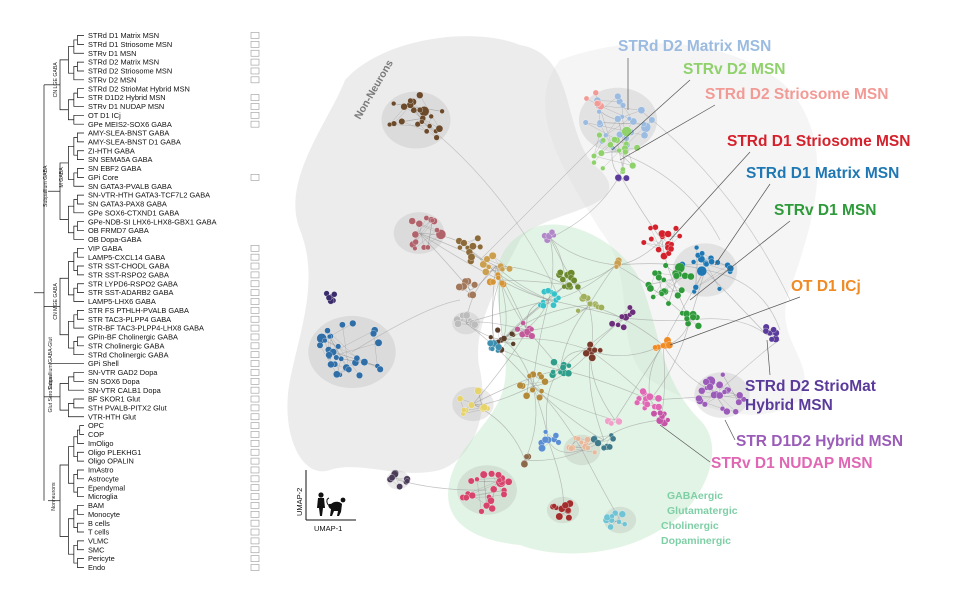 This screenshot has height=596, width=960. What do you see at coordinates (694, 46) in the screenshot?
I see `cluster-callout-label: STRd D2 Matrix MSN` at bounding box center [694, 46].